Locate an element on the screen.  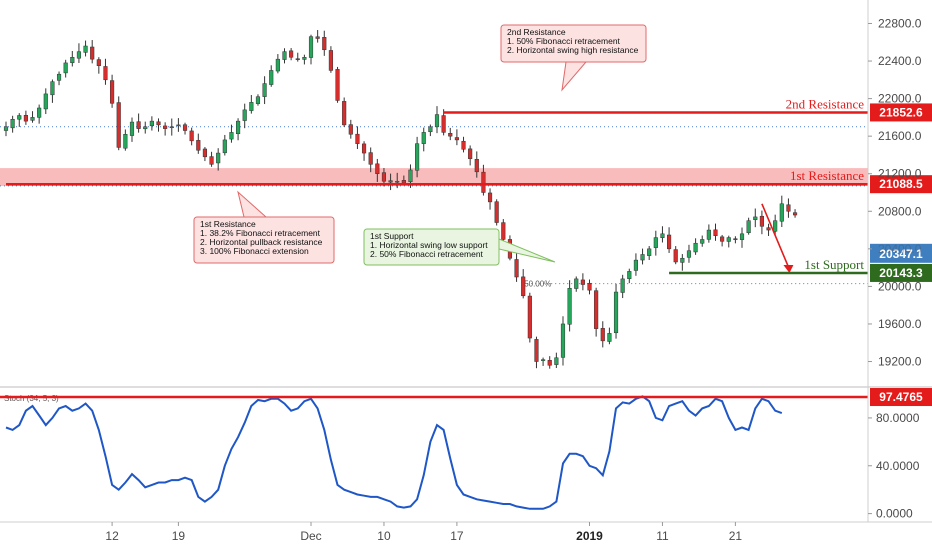
first-resistance-note-line-2: 2. Horizontal pullback resistance is located at coordinates (261, 242).